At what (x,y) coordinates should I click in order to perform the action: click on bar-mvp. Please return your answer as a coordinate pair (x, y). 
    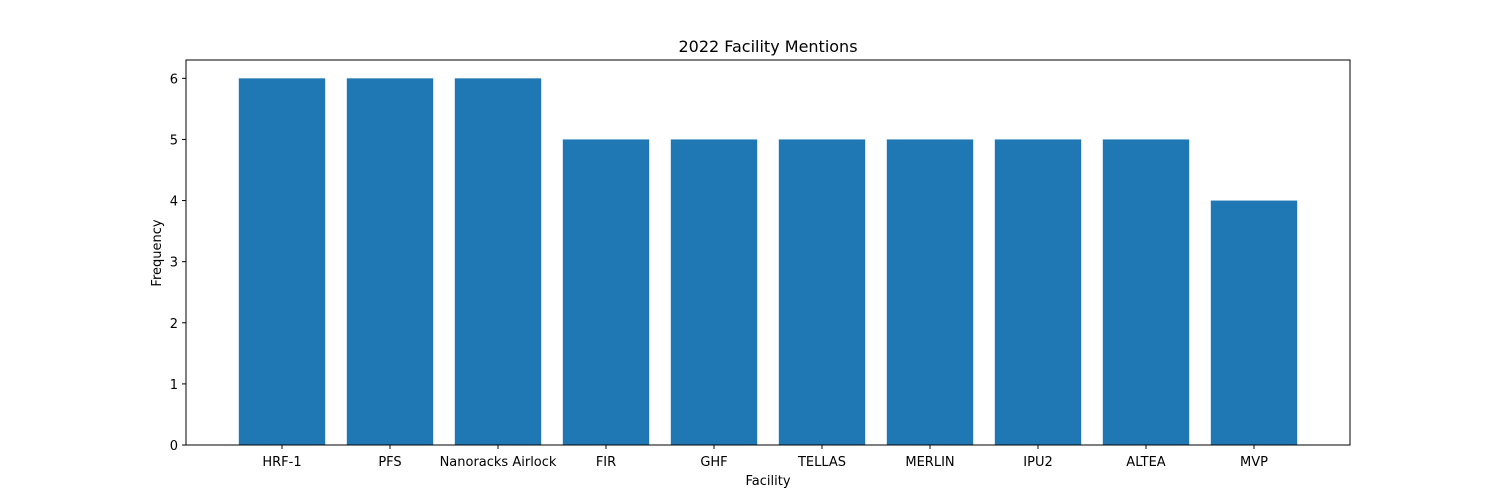
    Looking at the image, I should click on (1254, 322).